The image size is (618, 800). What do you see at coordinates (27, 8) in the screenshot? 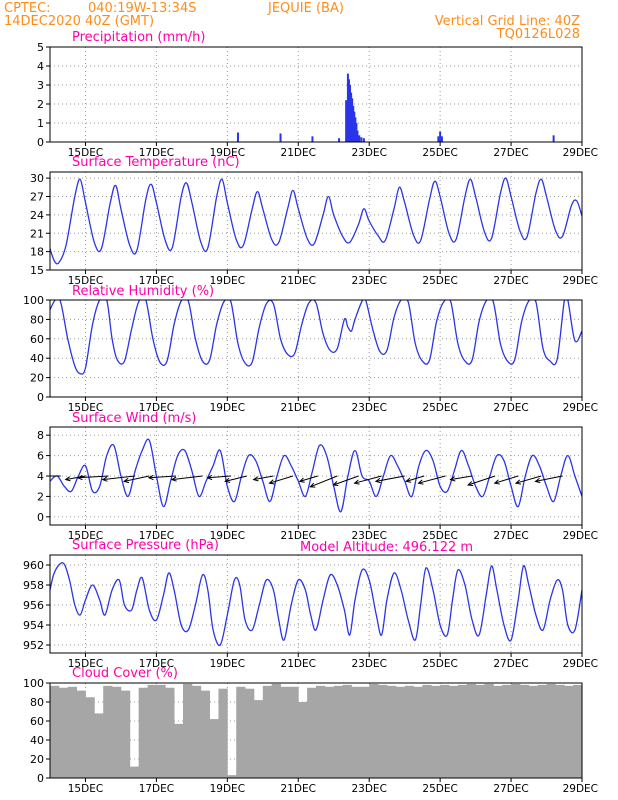
I see `header-source: CPTEC:` at bounding box center [27, 8].